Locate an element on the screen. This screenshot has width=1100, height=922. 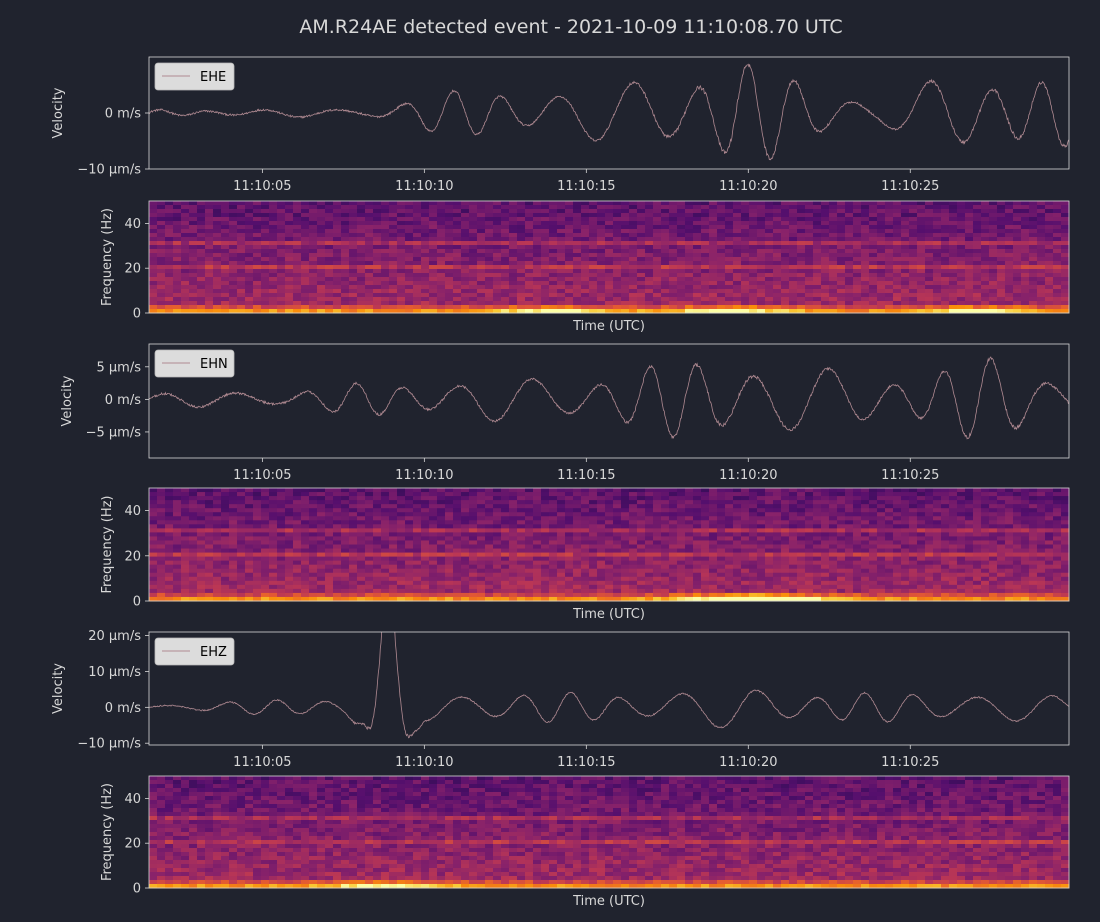
panel-ehn-spectrogram: 0 20 40 Frequency (Hz) Time (UTC) is located at coordinates (585, 554).